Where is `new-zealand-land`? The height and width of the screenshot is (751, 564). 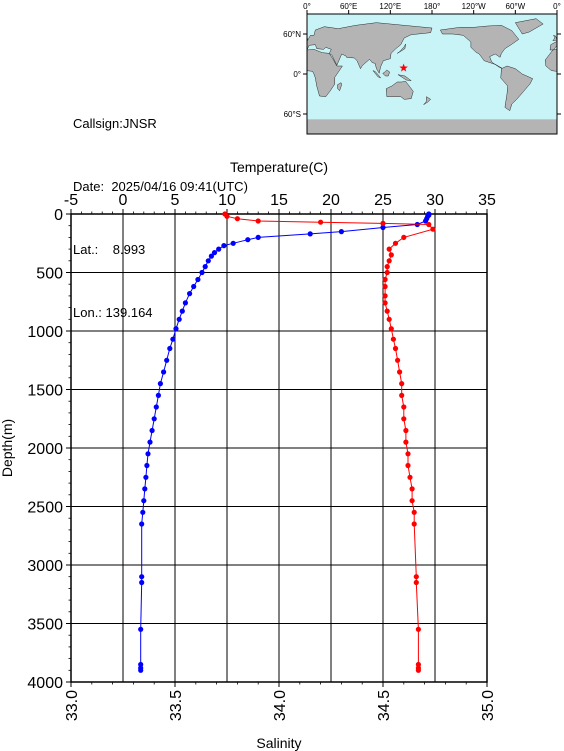 new-zealand-land is located at coordinates (427, 100).